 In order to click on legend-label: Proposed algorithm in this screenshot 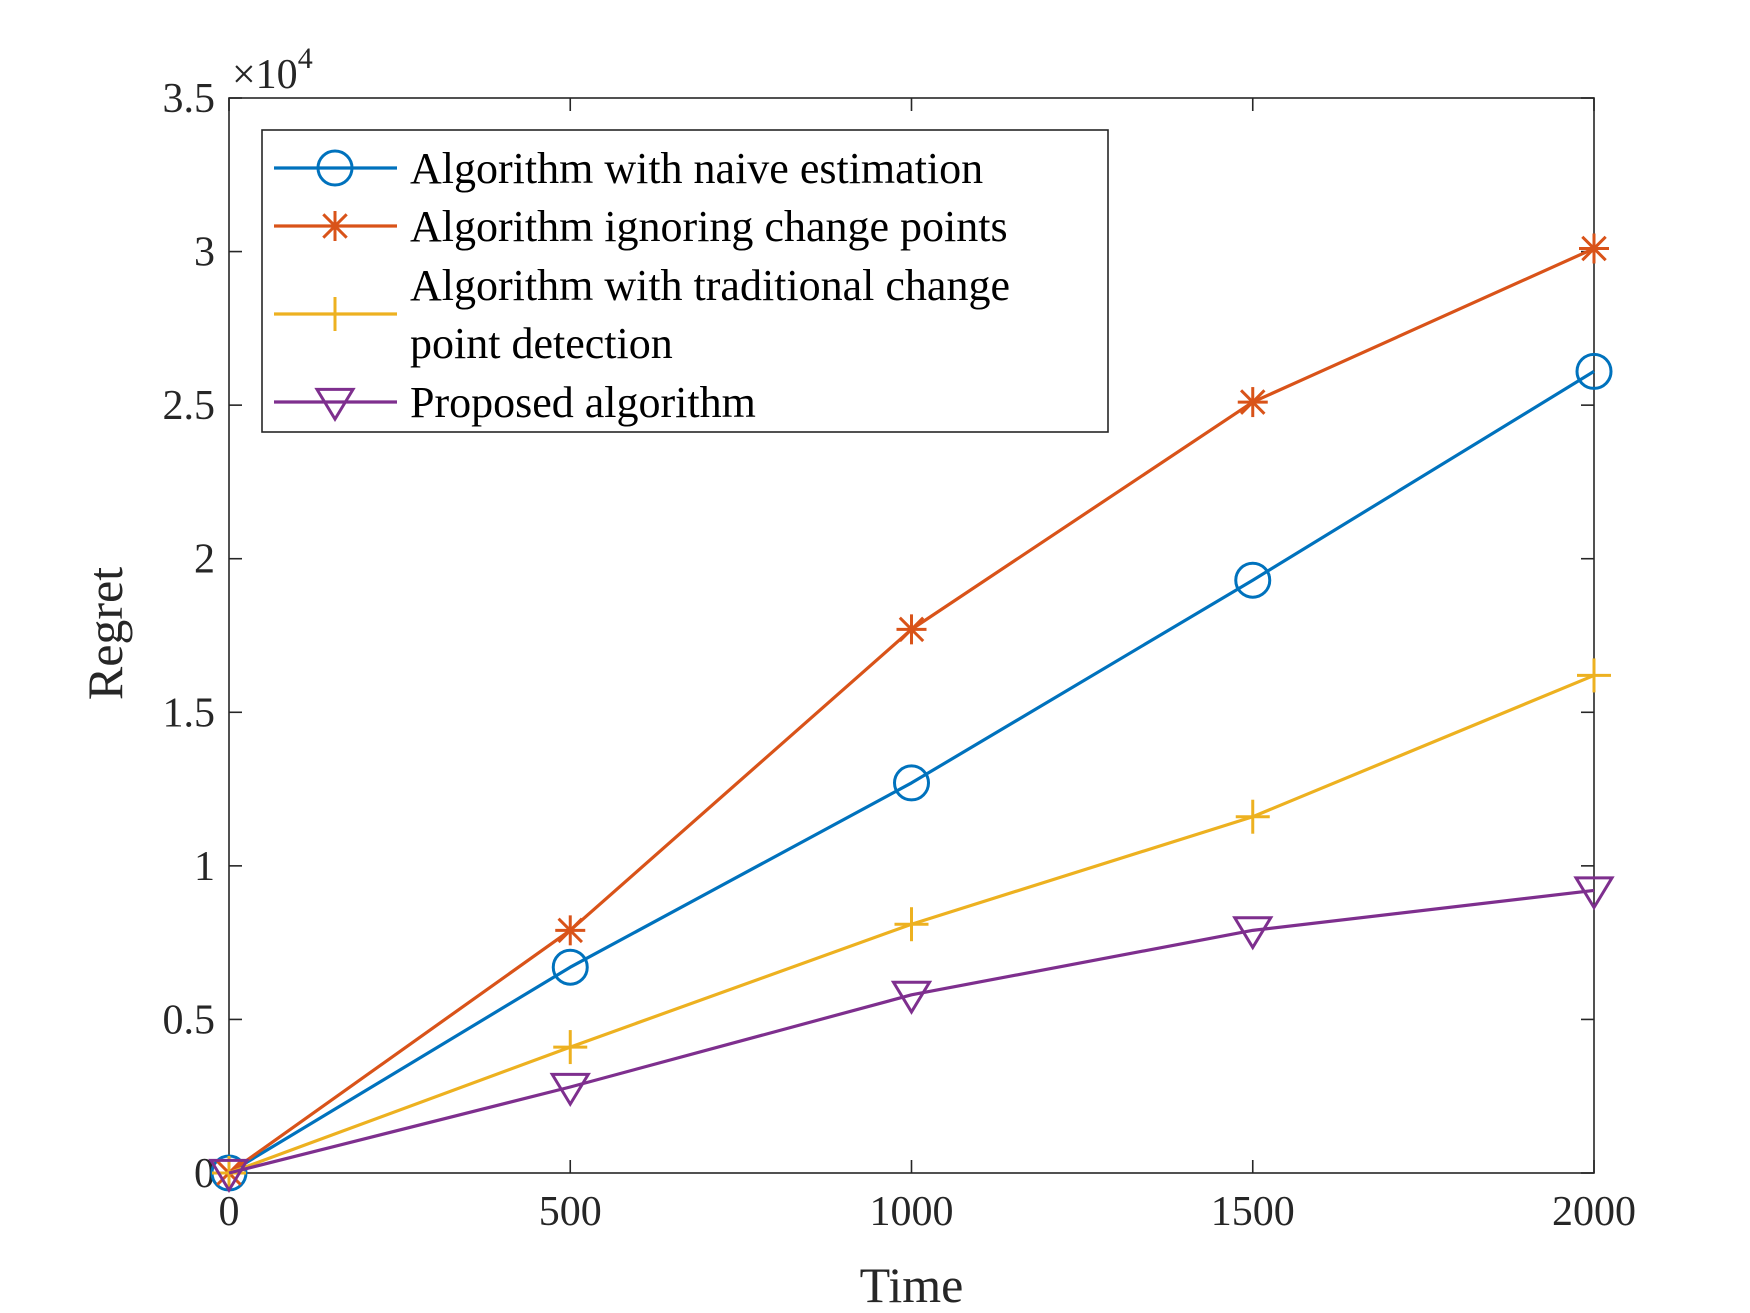, I will do `click(583, 402)`.